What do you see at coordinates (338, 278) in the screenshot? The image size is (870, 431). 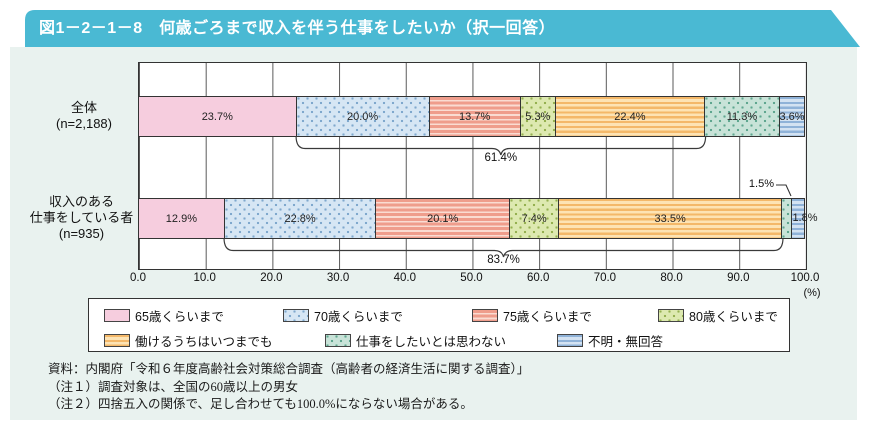 I see `axis-tick-label: 30.0` at bounding box center [338, 278].